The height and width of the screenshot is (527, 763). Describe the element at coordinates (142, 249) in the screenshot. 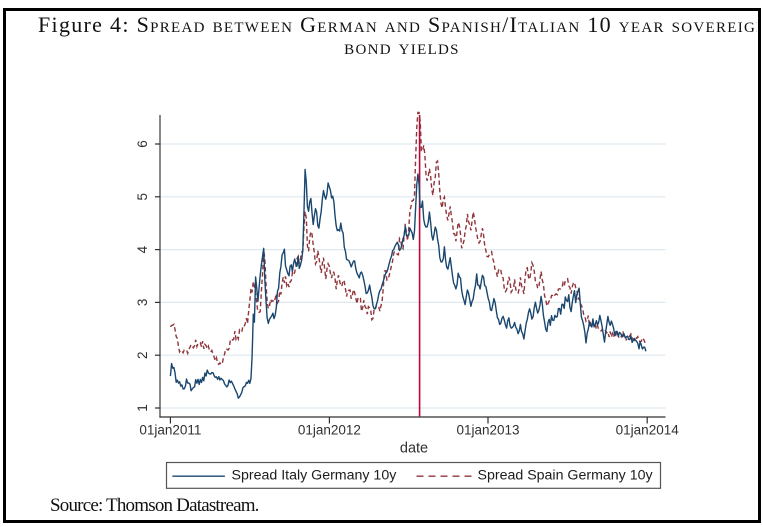

I see `svg-text: 4` at that location.